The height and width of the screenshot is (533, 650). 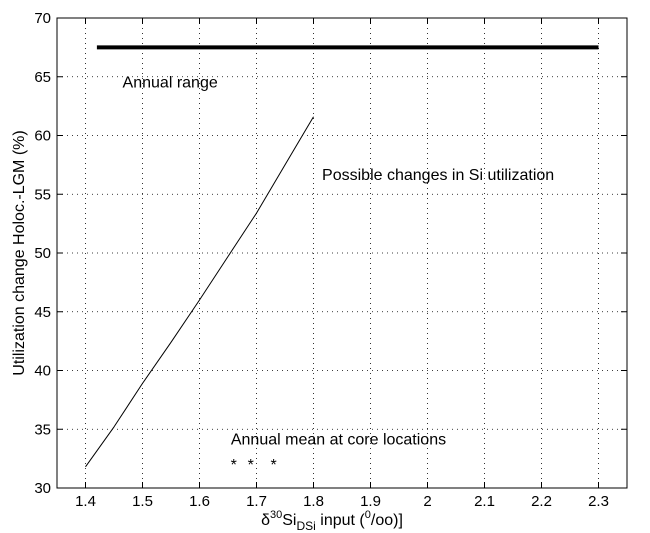 I want to click on x-axis-label: δ30SiDSi input (0/oo)], so click(x=332, y=521).